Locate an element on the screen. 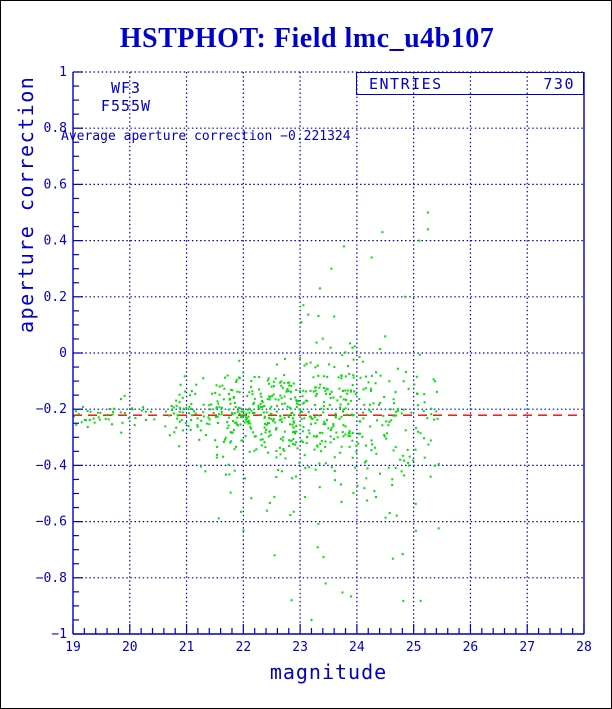 The width and height of the screenshot is (612, 709). svg-text: 20 is located at coordinates (130, 647).